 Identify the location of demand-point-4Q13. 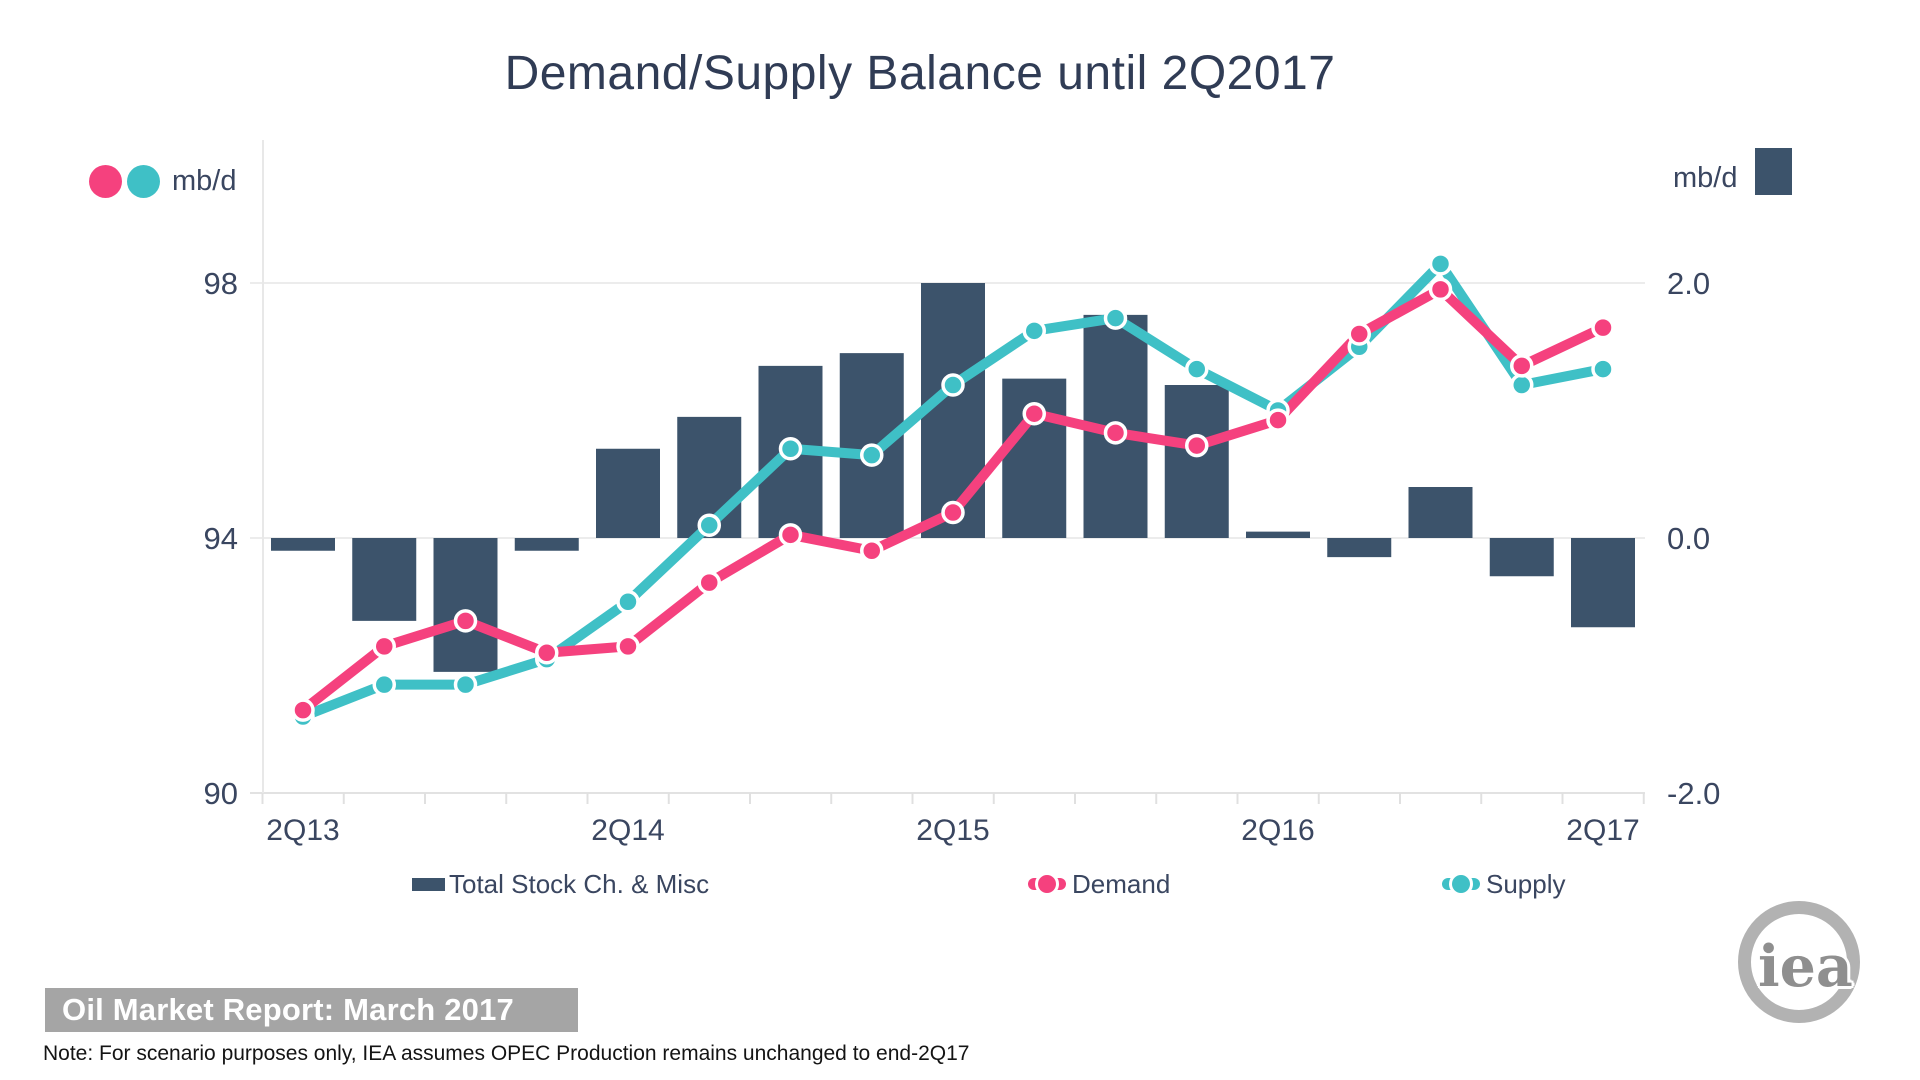
(465, 621).